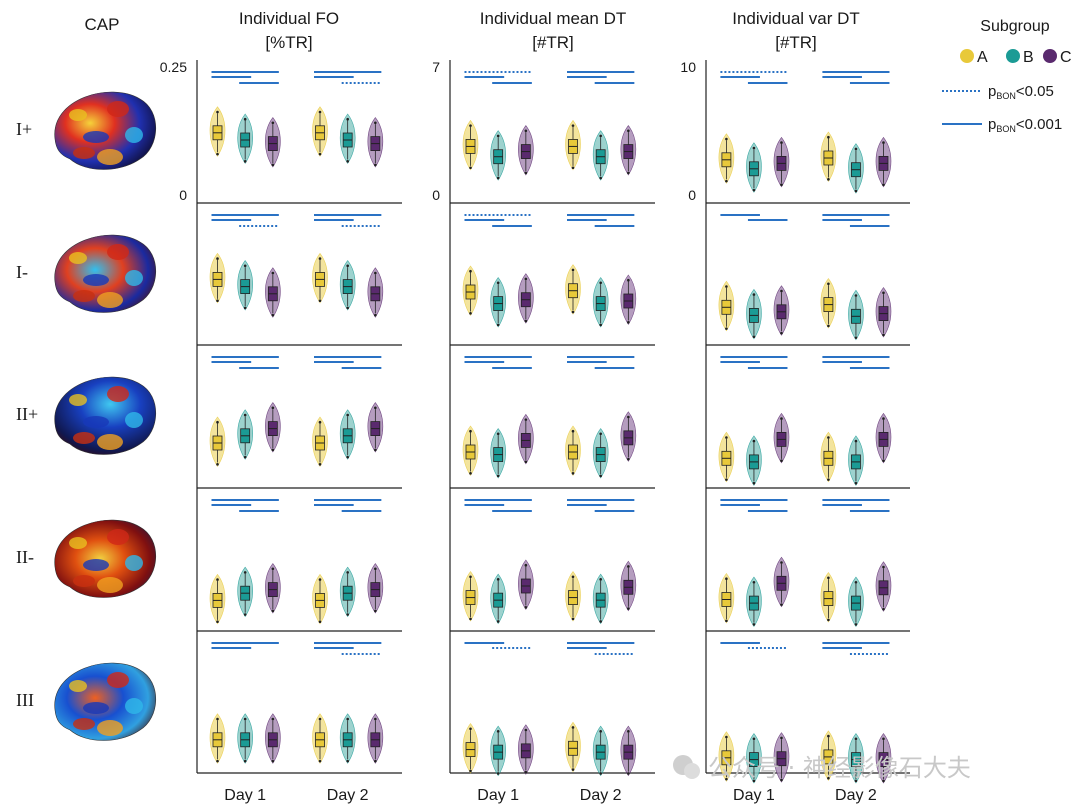 This screenshot has width=1080, height=808. I want to click on panel-unit: [#TR], so click(553, 42).